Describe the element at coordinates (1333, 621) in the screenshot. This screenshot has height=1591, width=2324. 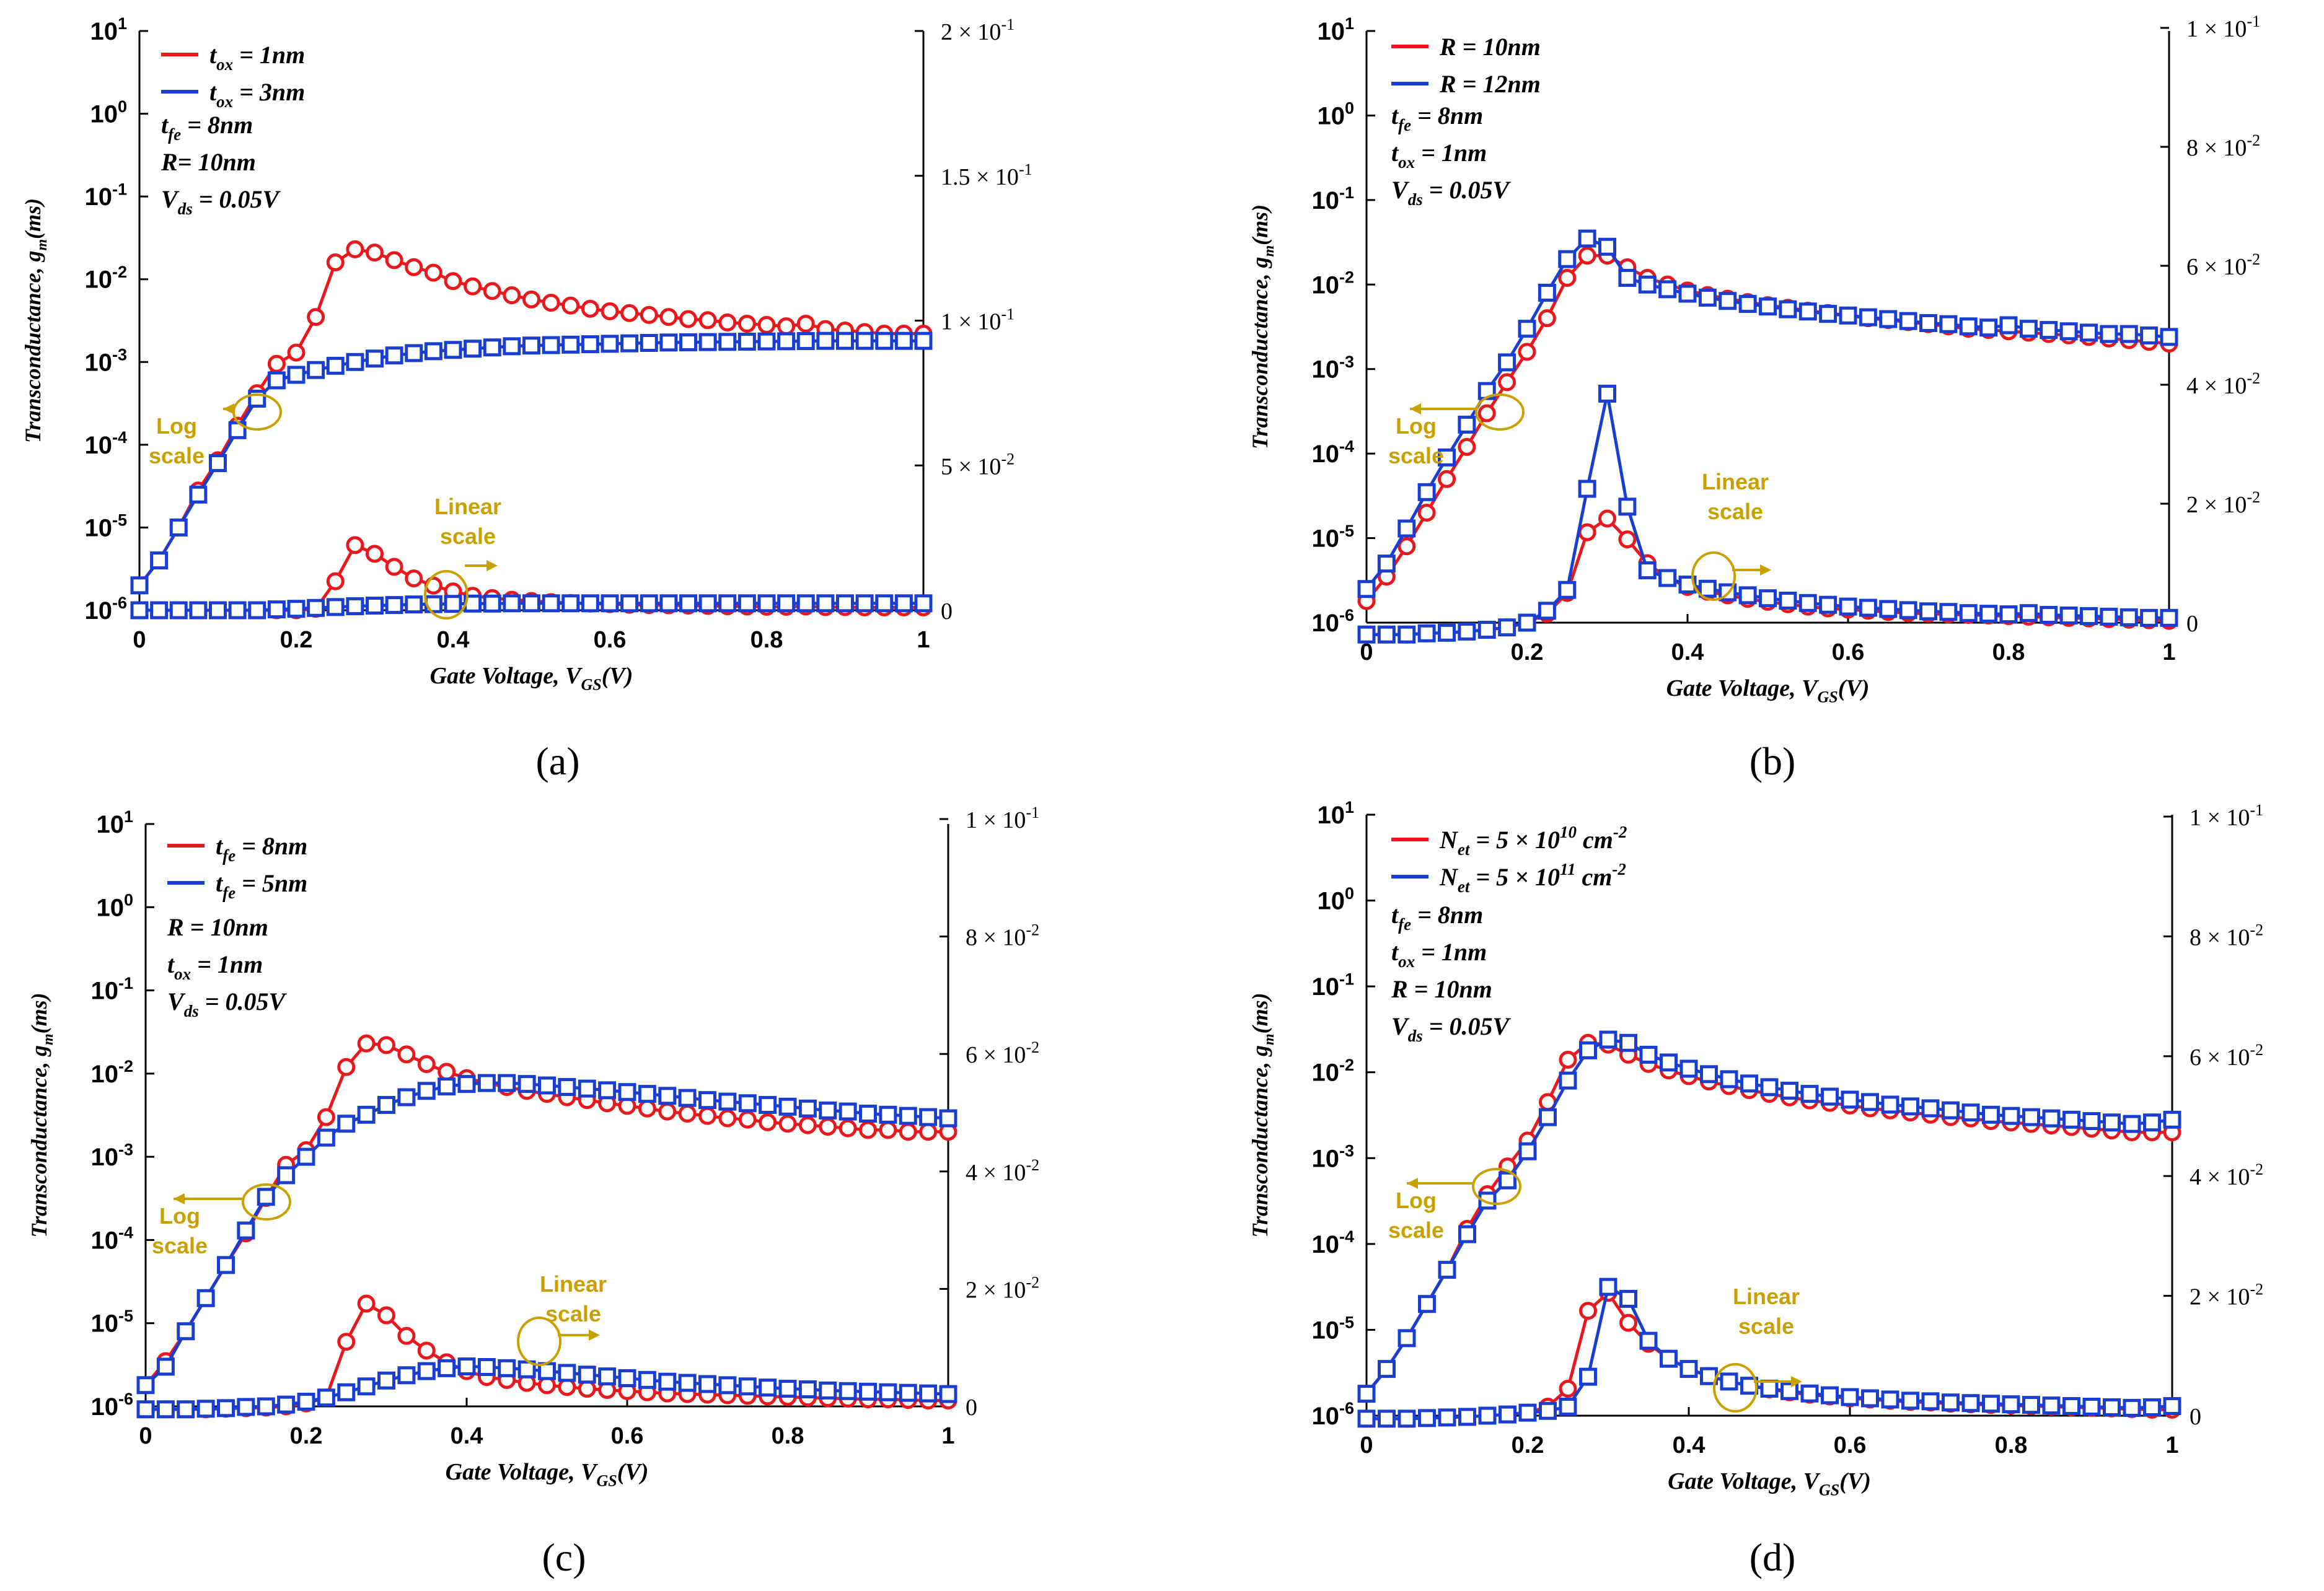
I see `y-left-tick-label: 10-6​` at that location.